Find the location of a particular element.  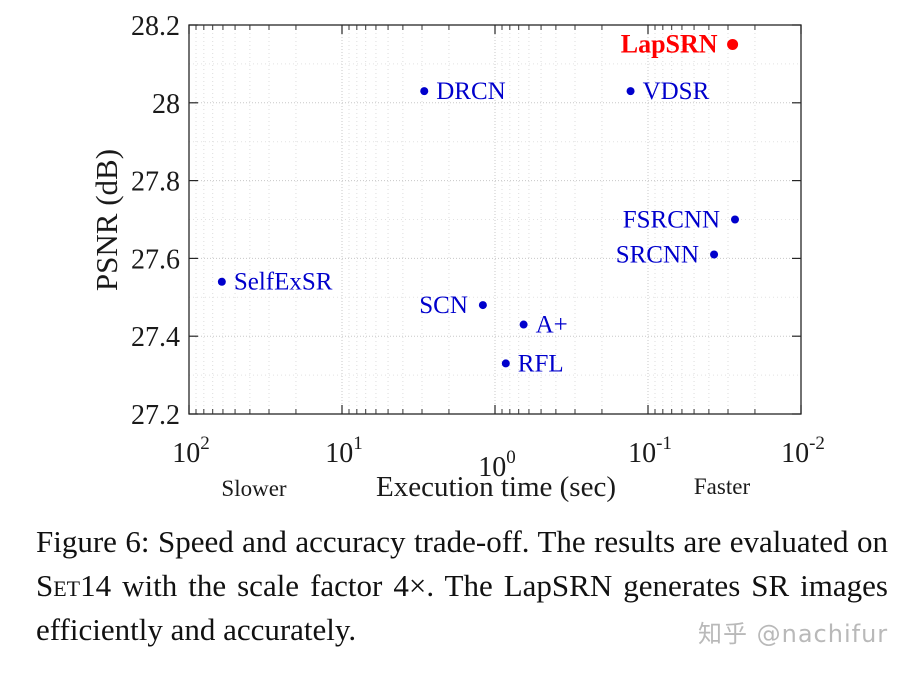

point-drcn is located at coordinates (424, 91).